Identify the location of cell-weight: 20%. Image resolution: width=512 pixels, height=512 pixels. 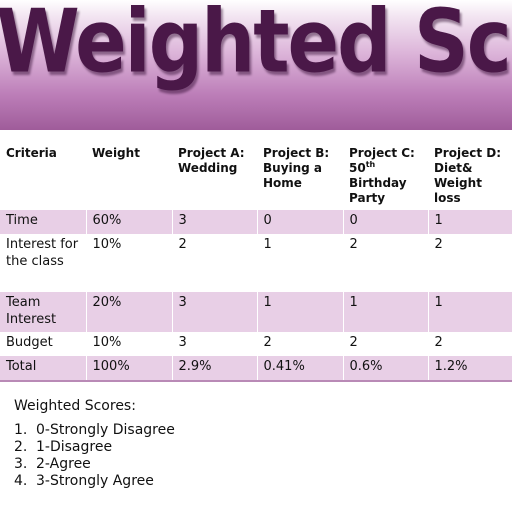
(128, 312).